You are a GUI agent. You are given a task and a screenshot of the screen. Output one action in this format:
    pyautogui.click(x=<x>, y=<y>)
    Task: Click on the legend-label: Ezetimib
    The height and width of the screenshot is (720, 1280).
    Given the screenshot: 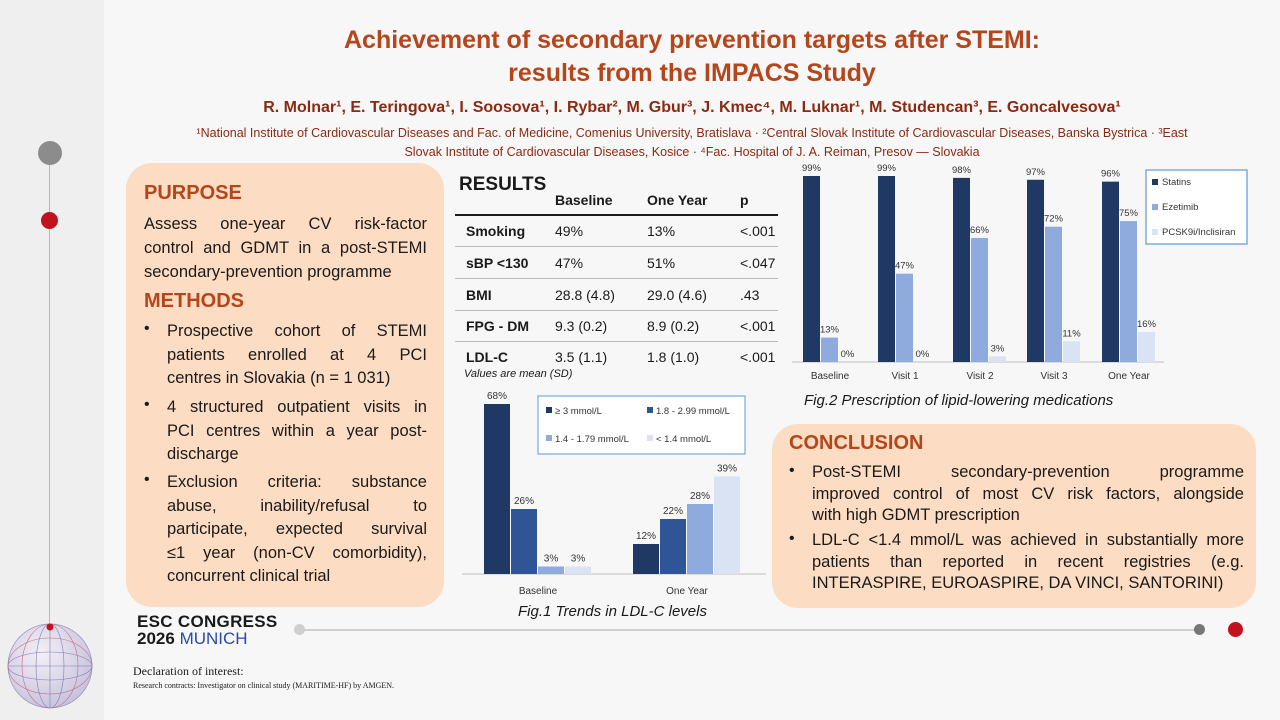 What is the action you would take?
    pyautogui.click(x=1180, y=207)
    